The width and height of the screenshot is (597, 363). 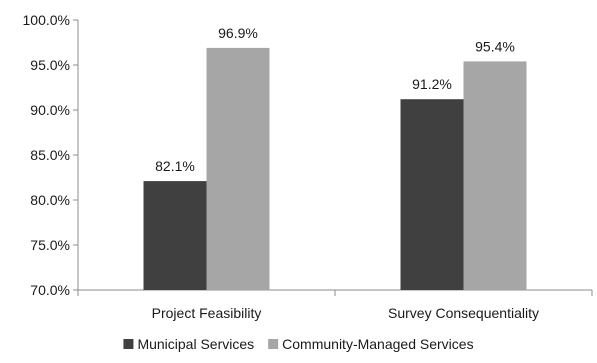 What do you see at coordinates (195, 344) in the screenshot?
I see `legend-label: Municipal Services` at bounding box center [195, 344].